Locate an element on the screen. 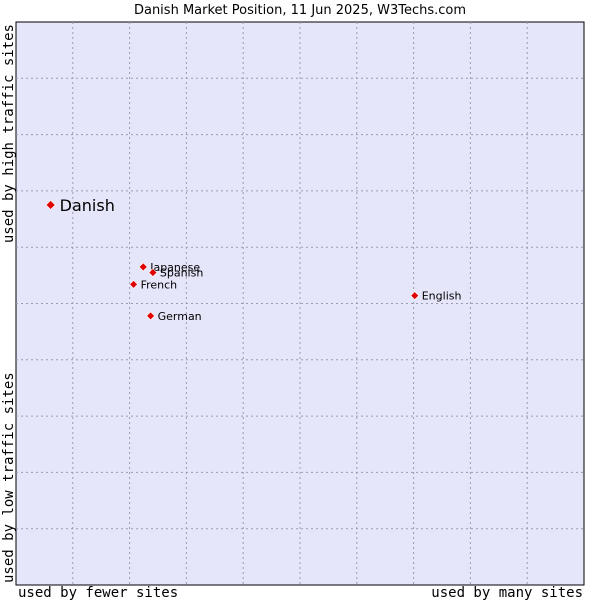 The width and height of the screenshot is (600, 600). data-point-english: English is located at coordinates (436, 296).